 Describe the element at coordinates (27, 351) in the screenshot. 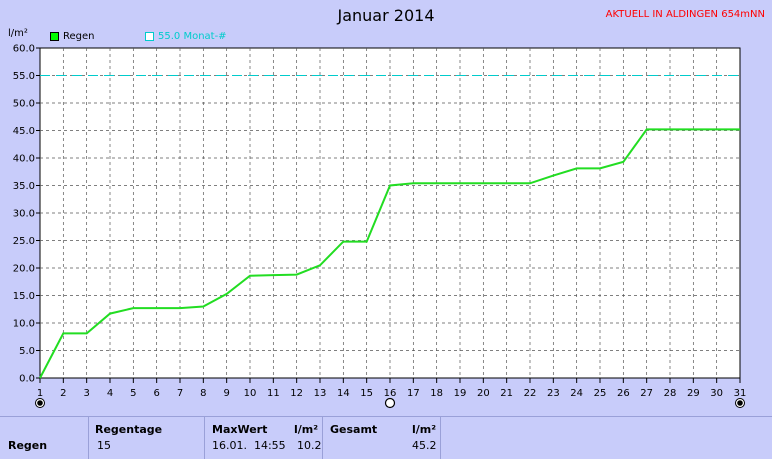

I see `y-tick-label: 5.0` at that location.